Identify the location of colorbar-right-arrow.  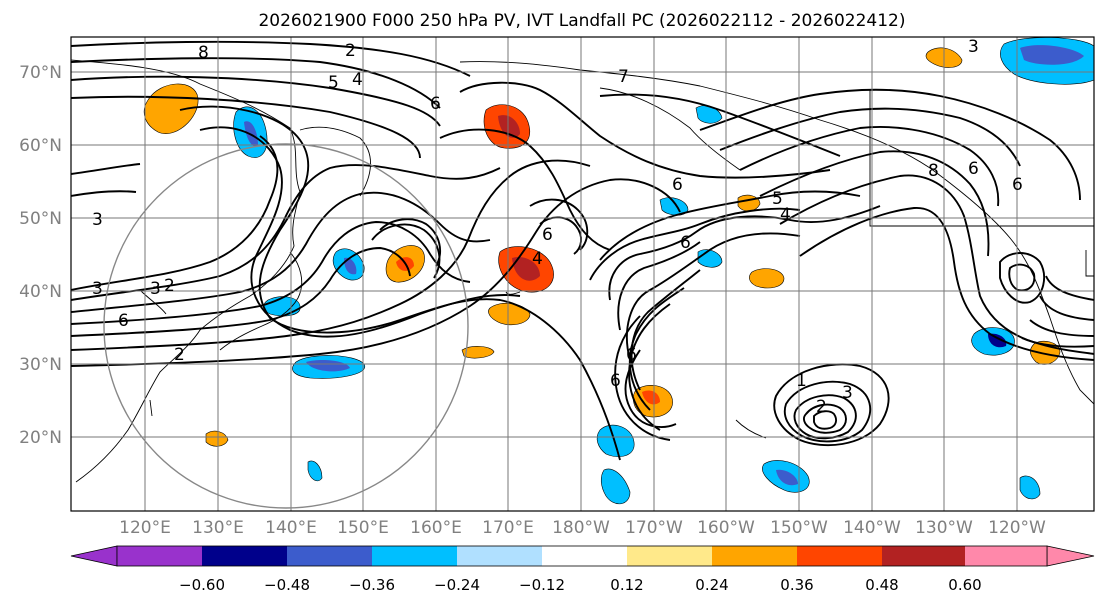
(1070, 556).